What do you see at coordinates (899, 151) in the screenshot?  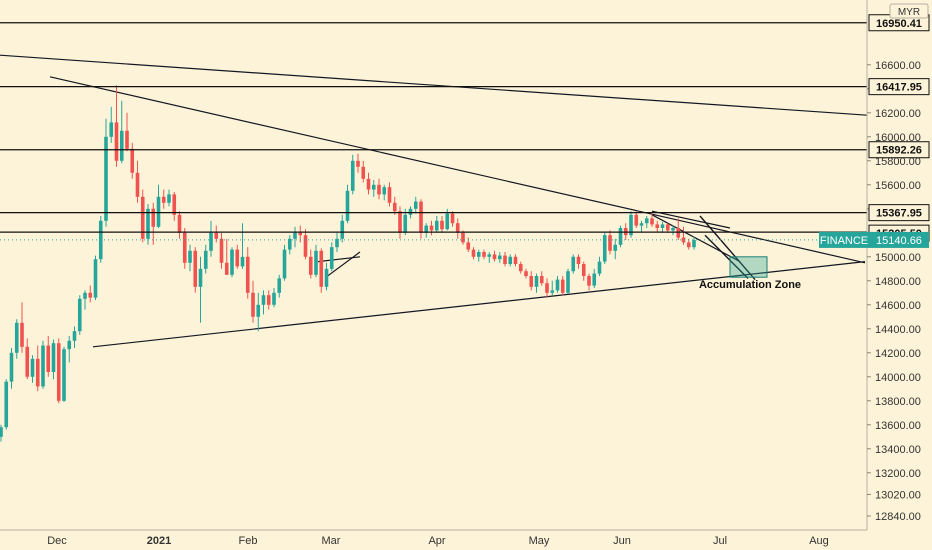 I see `level-label-text: 15892.26` at bounding box center [899, 151].